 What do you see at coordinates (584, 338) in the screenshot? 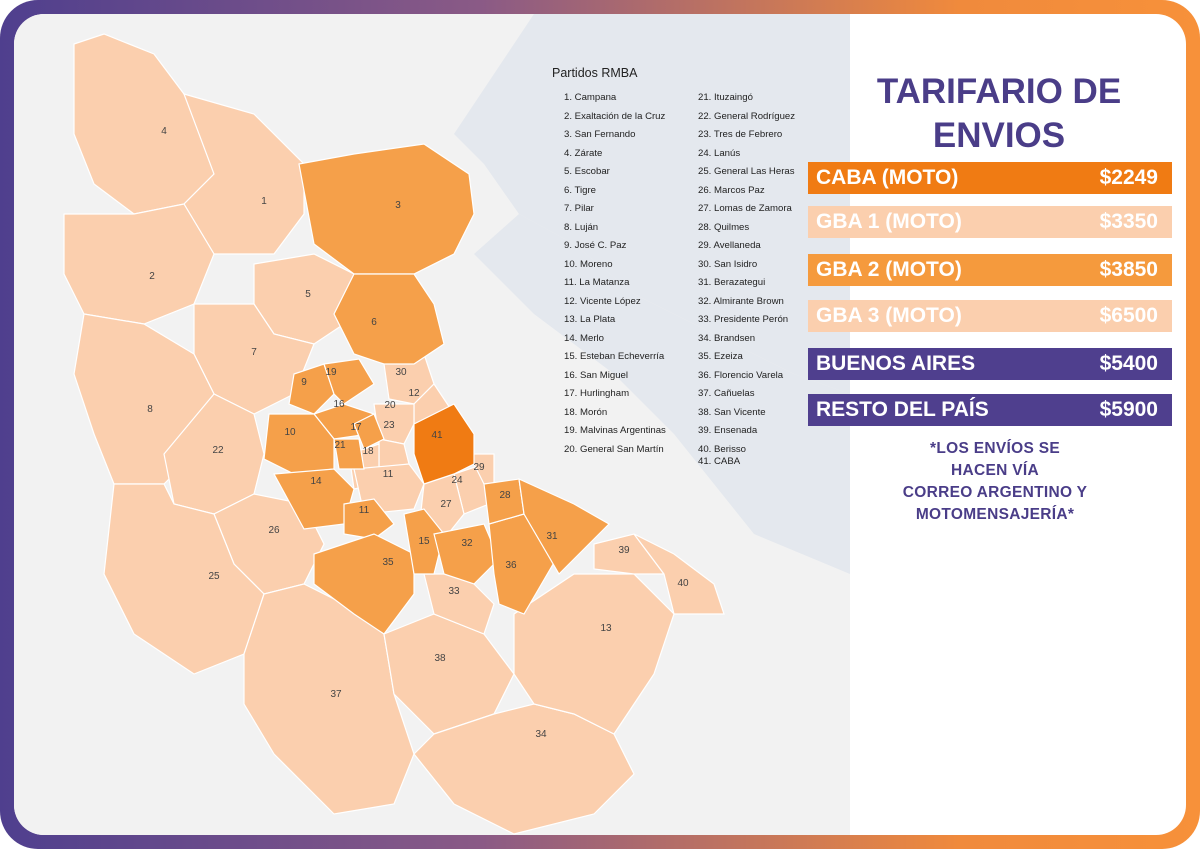
I see `legend-item: 14. Merlo` at bounding box center [584, 338].